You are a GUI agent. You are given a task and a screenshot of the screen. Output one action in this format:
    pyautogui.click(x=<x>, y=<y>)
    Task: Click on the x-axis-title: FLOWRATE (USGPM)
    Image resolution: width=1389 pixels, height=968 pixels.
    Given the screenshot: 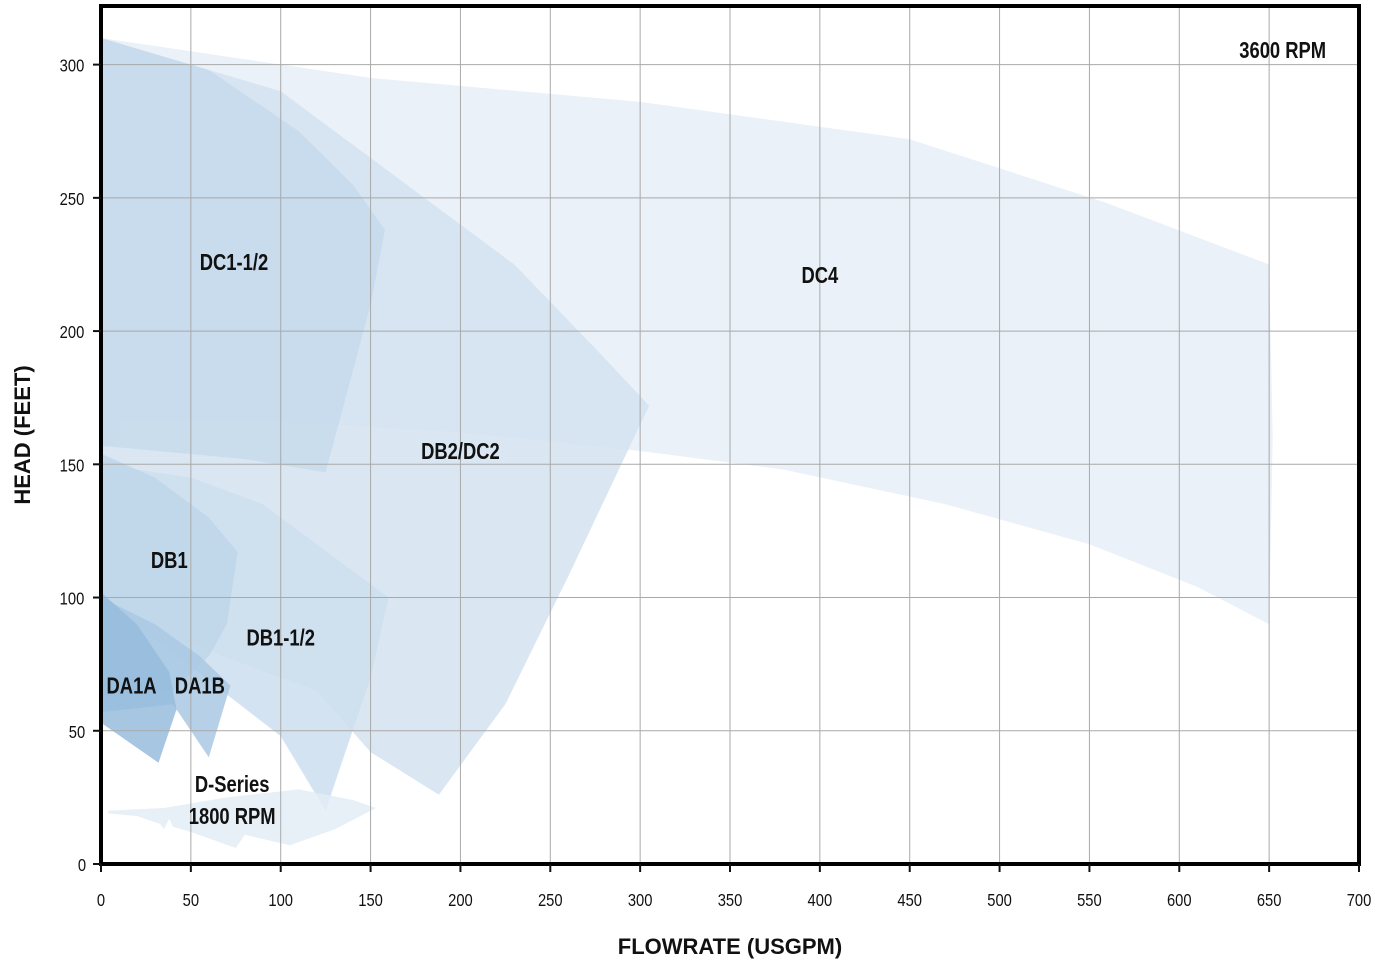 What is the action you would take?
    pyautogui.click(x=730, y=946)
    